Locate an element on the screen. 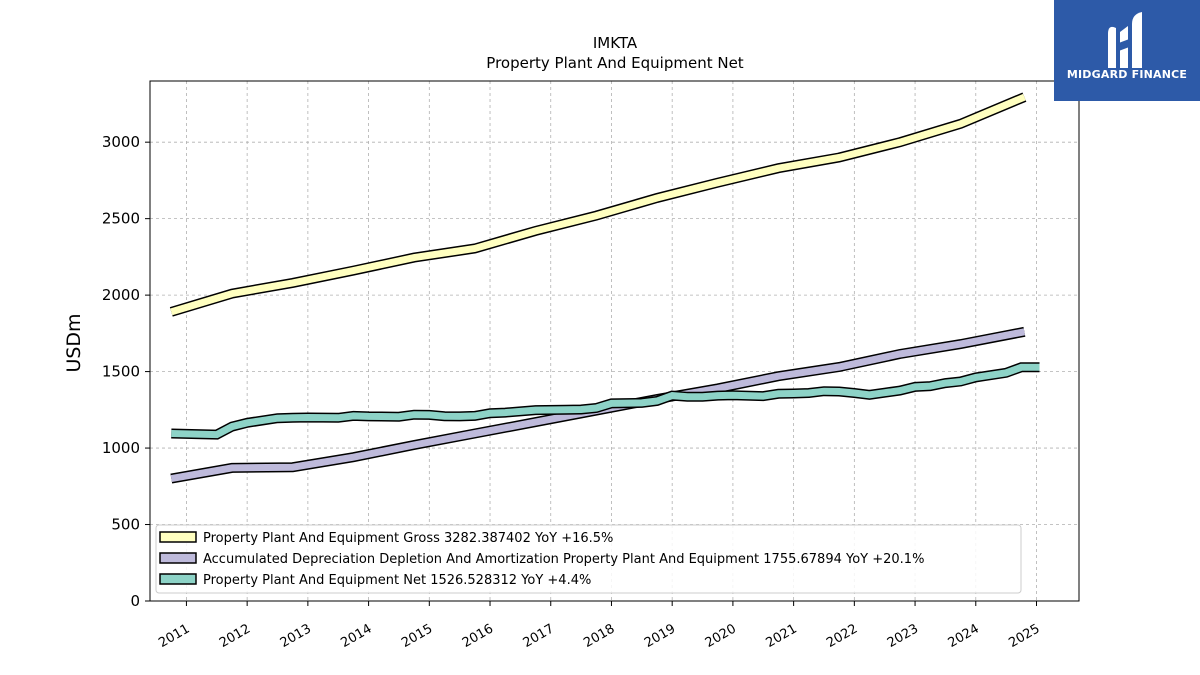  x-tick-label: 2015 is located at coordinates (417, 636).